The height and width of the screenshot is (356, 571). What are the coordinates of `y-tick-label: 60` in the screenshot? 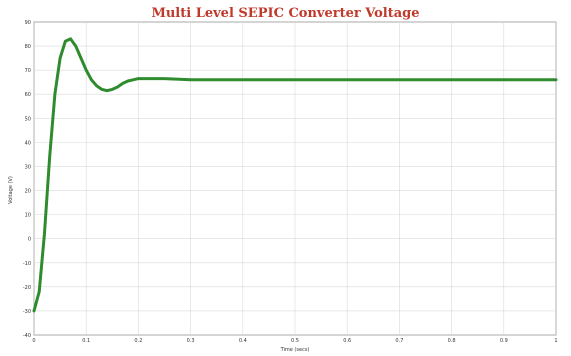 It's located at (28, 95).